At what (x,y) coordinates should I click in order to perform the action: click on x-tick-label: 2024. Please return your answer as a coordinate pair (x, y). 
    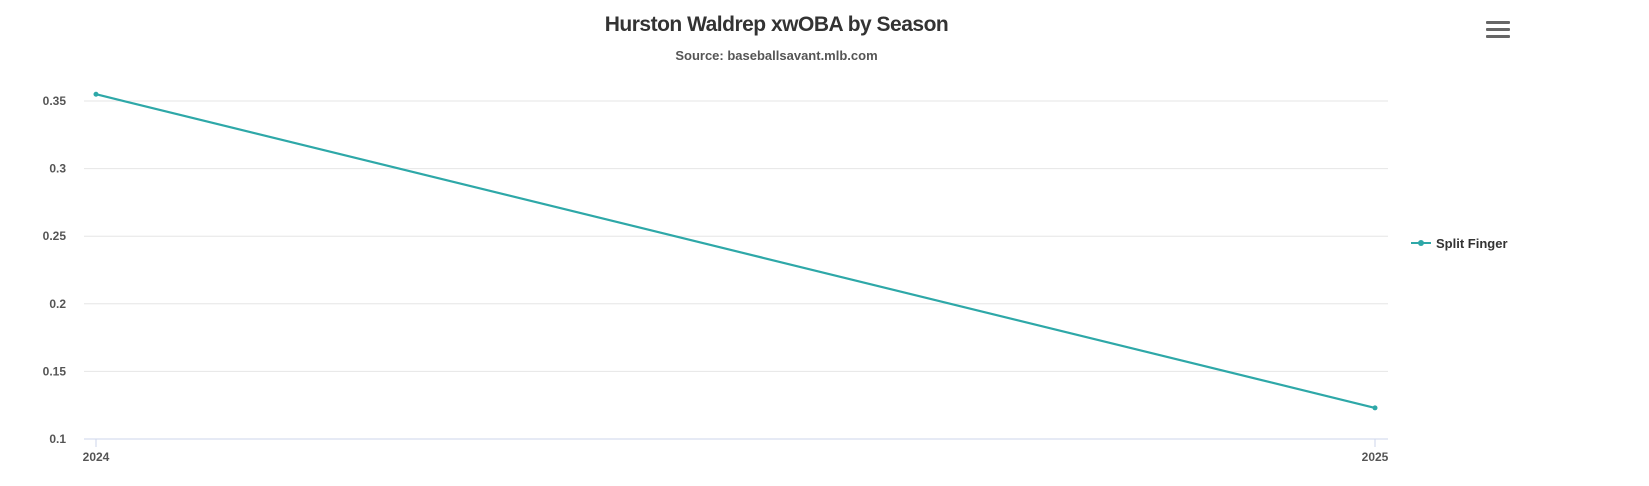
    Looking at the image, I should click on (96, 457).